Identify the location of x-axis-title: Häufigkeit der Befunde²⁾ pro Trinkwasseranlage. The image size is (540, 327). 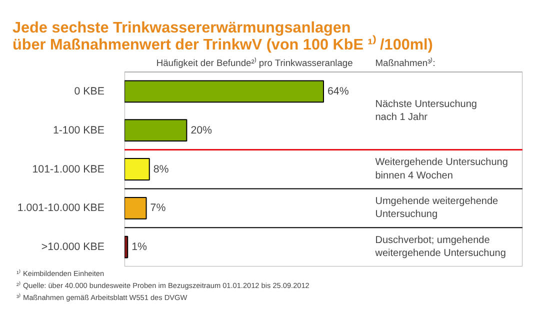
(254, 62).